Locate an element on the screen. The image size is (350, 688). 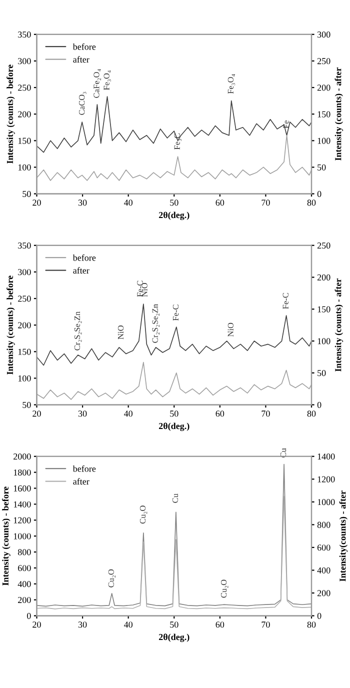
y-tick-label: 600 is located at coordinates (24, 568).